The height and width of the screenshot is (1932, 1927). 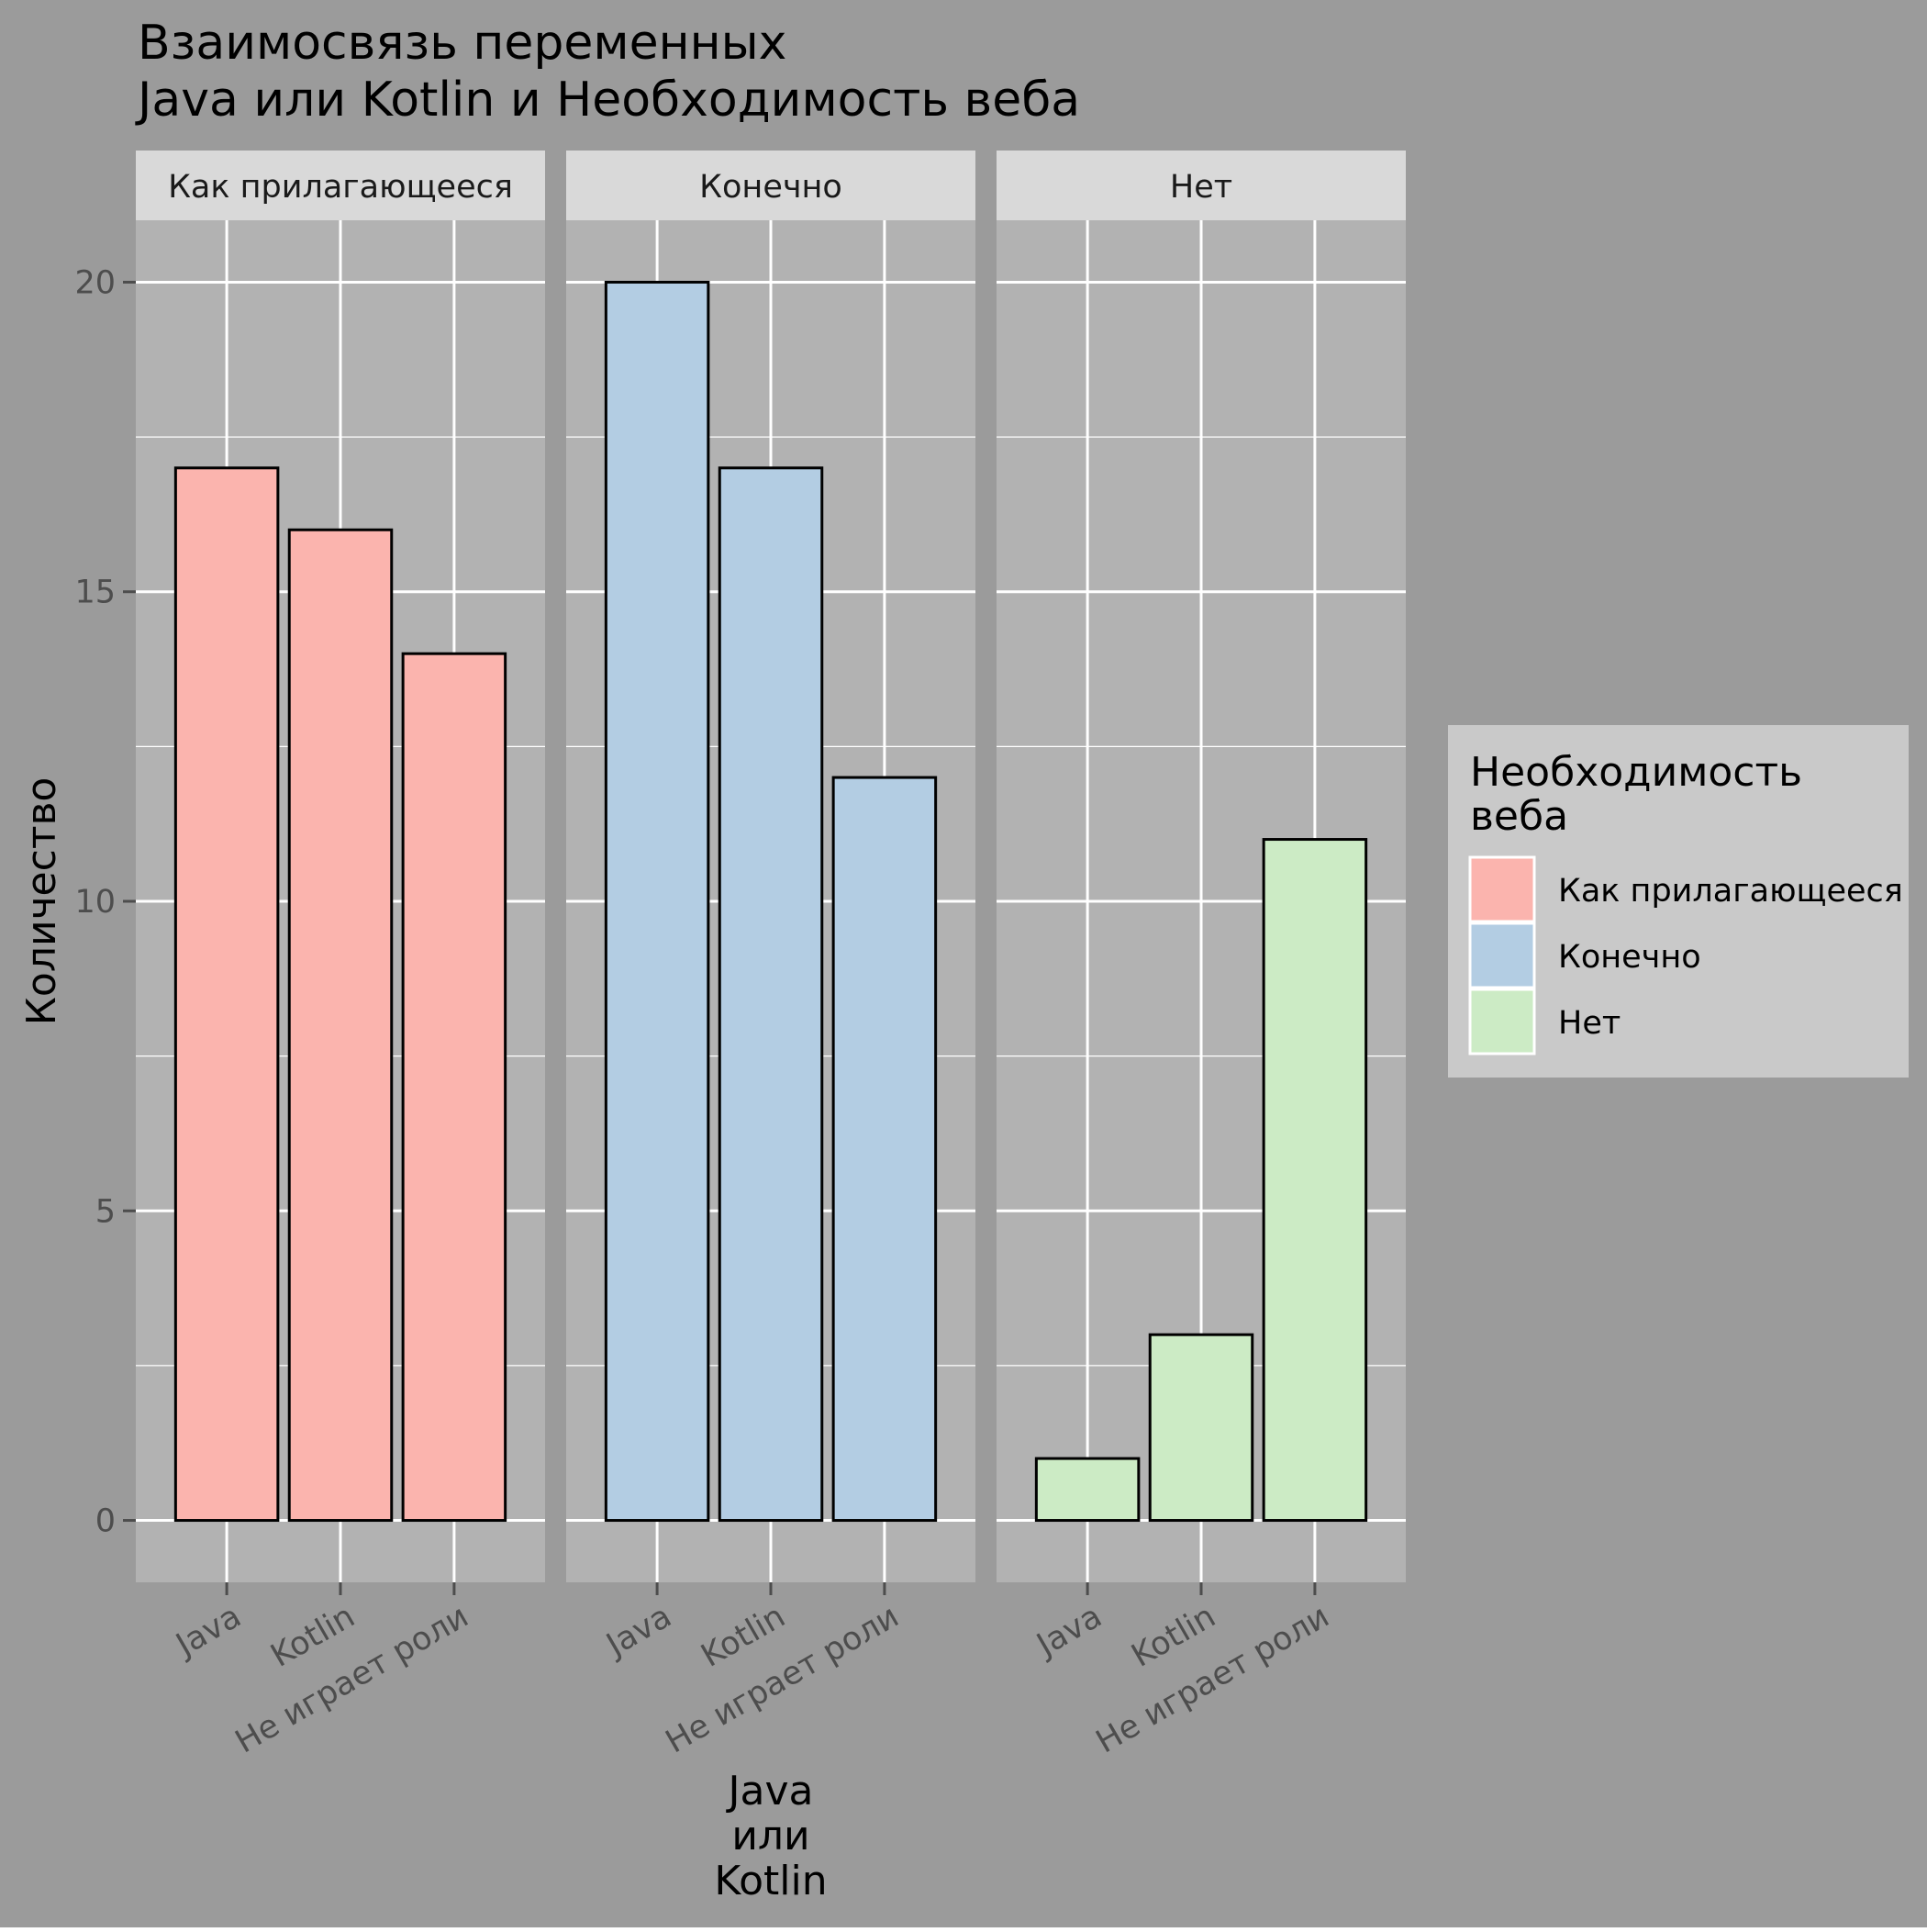 I want to click on legend-item-label: Конечно, so click(x=1629, y=957).